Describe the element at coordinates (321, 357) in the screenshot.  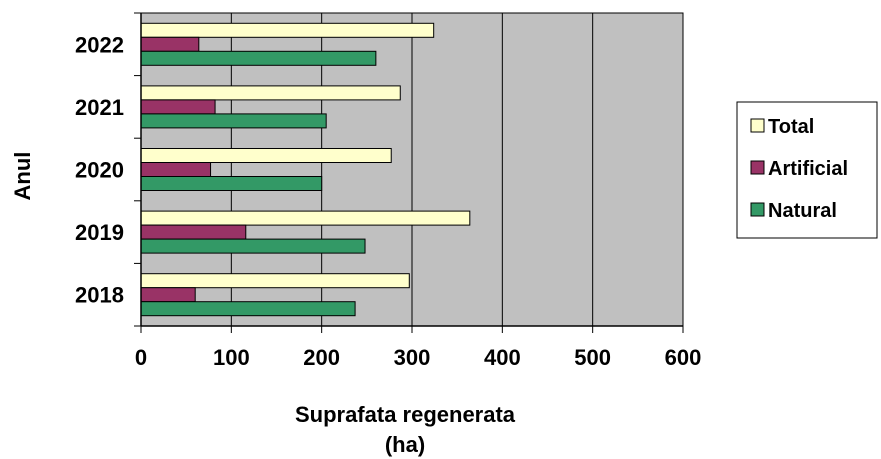
I see `x-tick-label-200: 200` at that location.